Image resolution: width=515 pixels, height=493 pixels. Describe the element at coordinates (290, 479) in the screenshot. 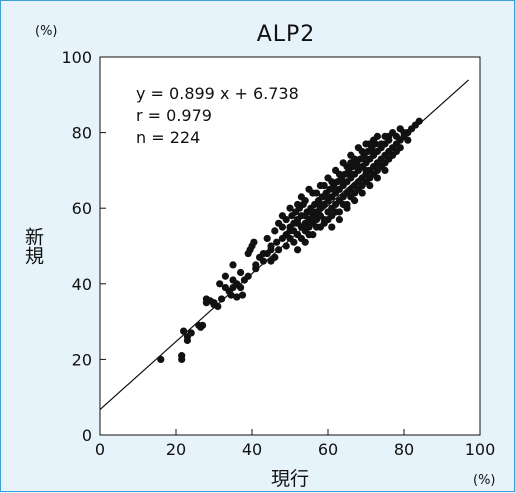

I see `x-axis-title: 現行` at that location.